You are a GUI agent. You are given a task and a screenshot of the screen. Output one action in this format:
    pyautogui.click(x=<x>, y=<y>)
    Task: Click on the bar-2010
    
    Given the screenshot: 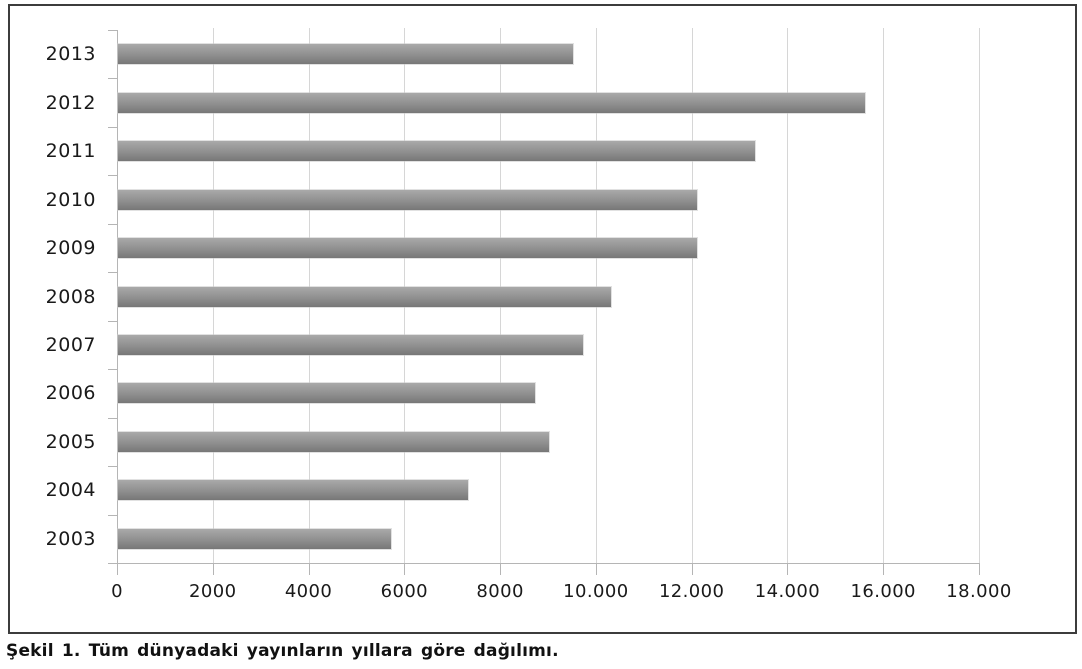 What is the action you would take?
    pyautogui.click(x=408, y=199)
    